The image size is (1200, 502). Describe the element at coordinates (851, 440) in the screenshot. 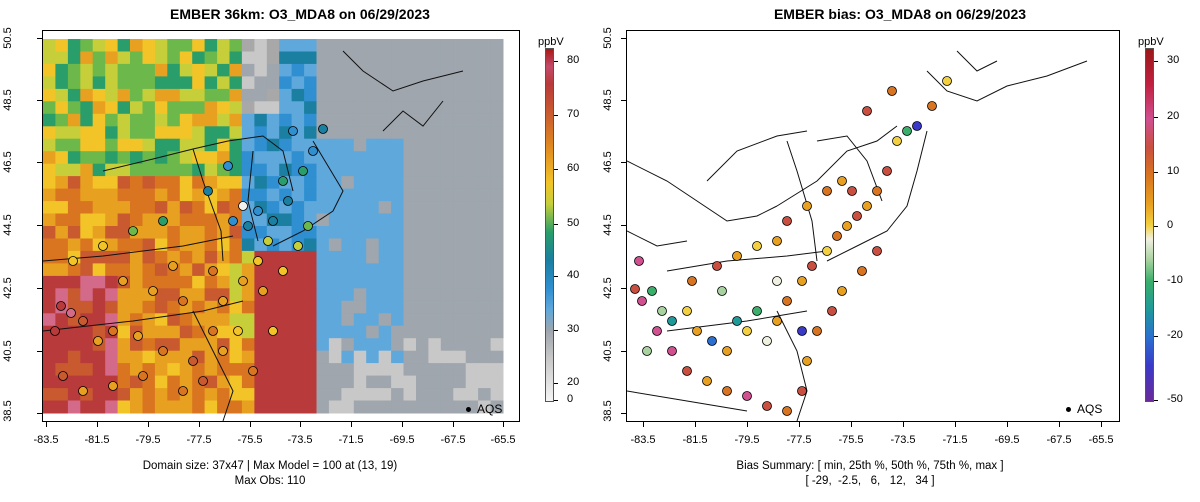

I see `right-xtick-label: -75.5` at that location.